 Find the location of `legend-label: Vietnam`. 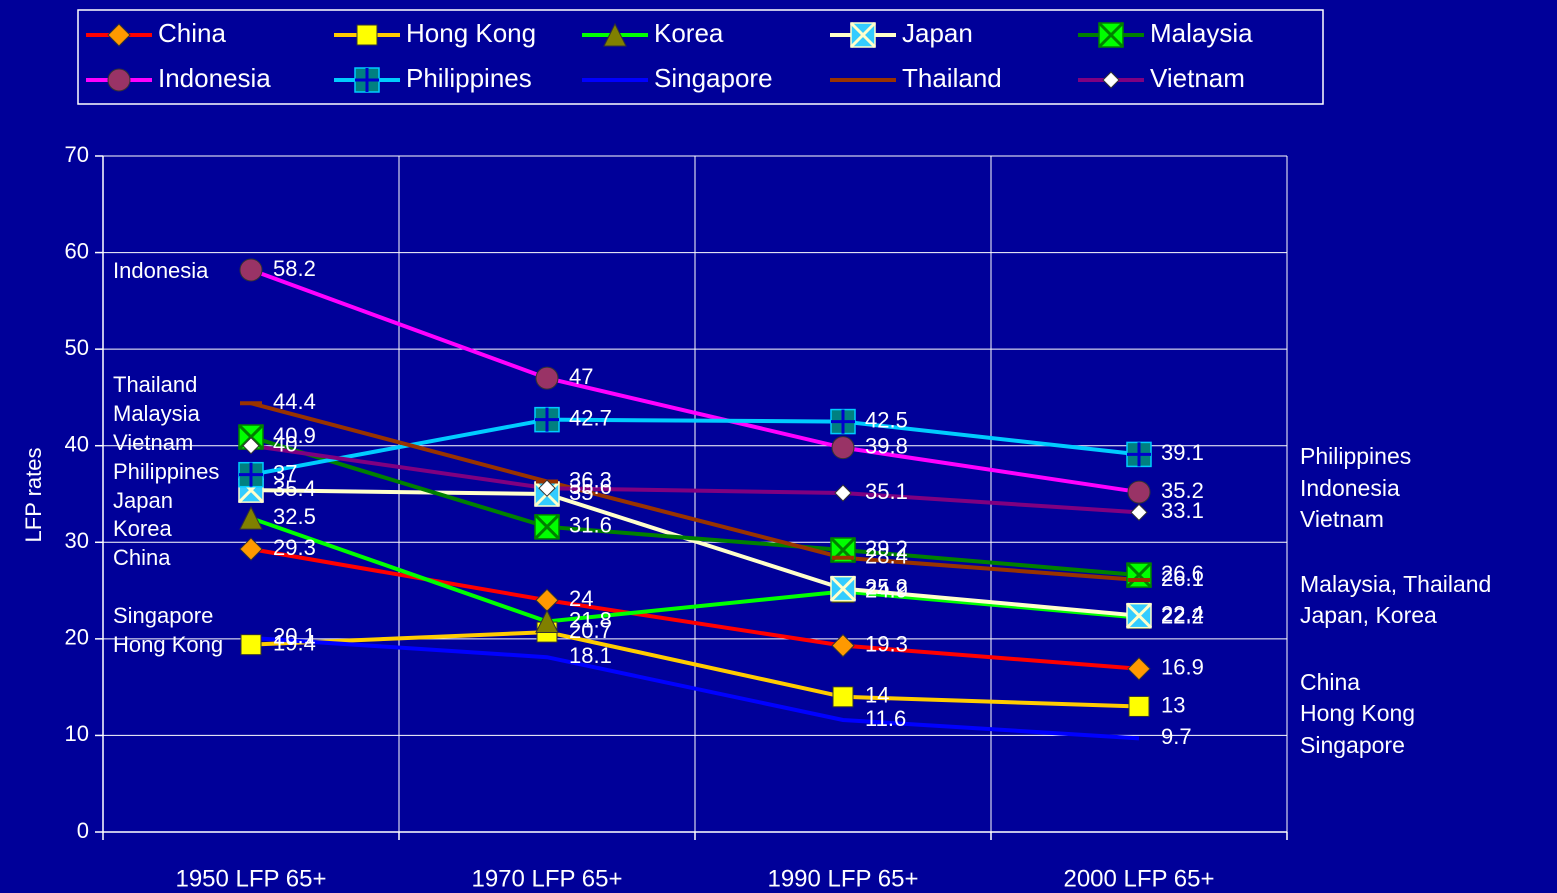

legend-label: Vietnam is located at coordinates (1197, 78).